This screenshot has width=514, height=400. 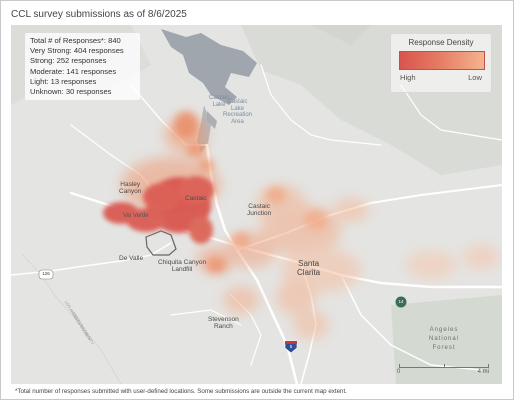 I want to click on legend-color-ramp, so click(x=442, y=60).